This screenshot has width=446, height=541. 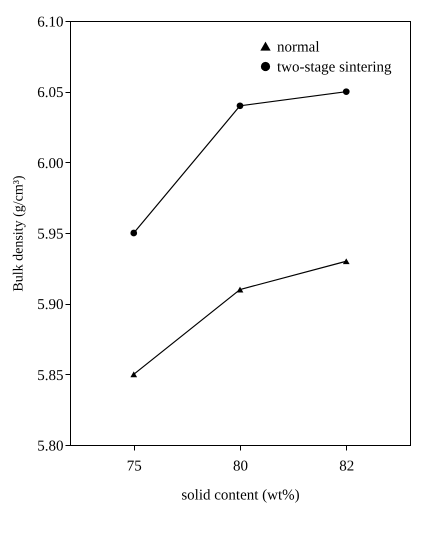 What do you see at coordinates (50, 234) in the screenshot?
I see `y-tick-label: 5.95` at bounding box center [50, 234].